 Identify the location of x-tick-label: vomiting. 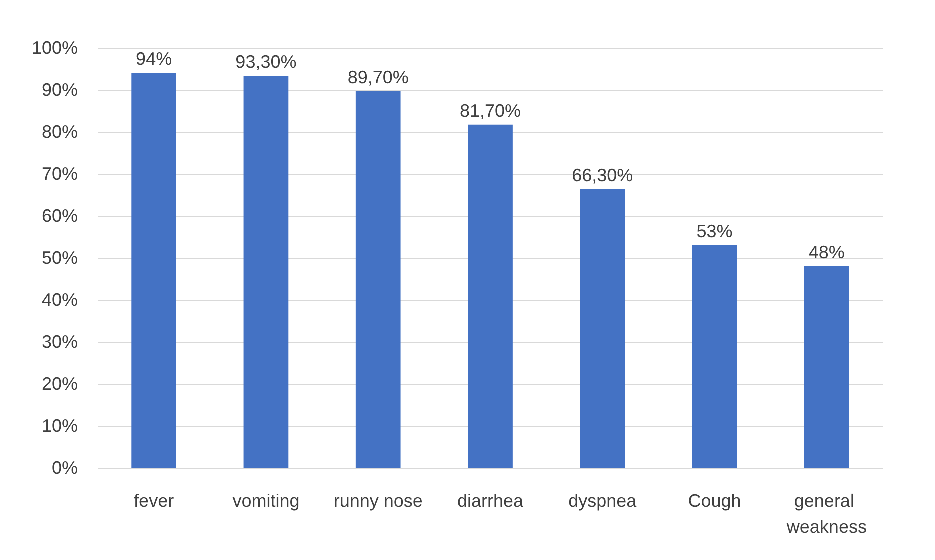
(266, 501).